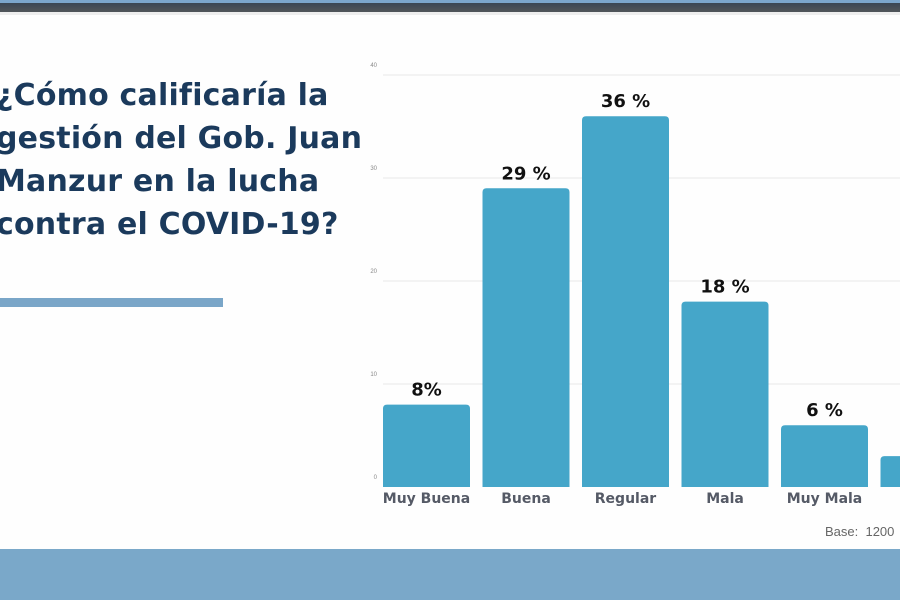  What do you see at coordinates (111, 302) in the screenshot?
I see `title-accent-line` at bounding box center [111, 302].